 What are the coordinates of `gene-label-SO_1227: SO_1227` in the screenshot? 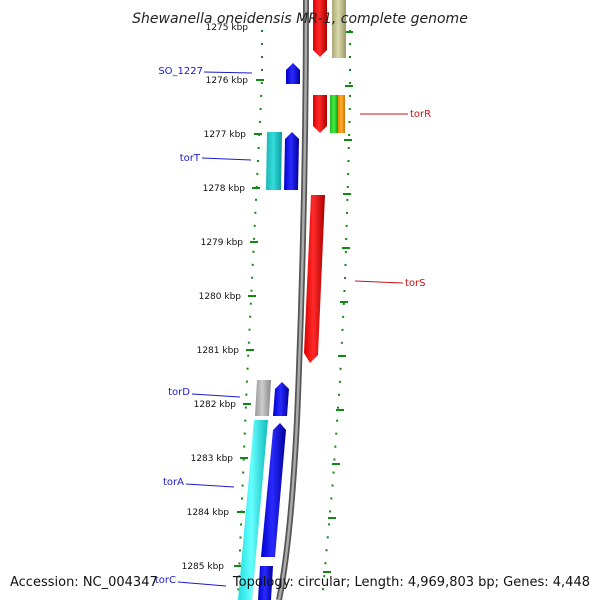 It's located at (180, 71).